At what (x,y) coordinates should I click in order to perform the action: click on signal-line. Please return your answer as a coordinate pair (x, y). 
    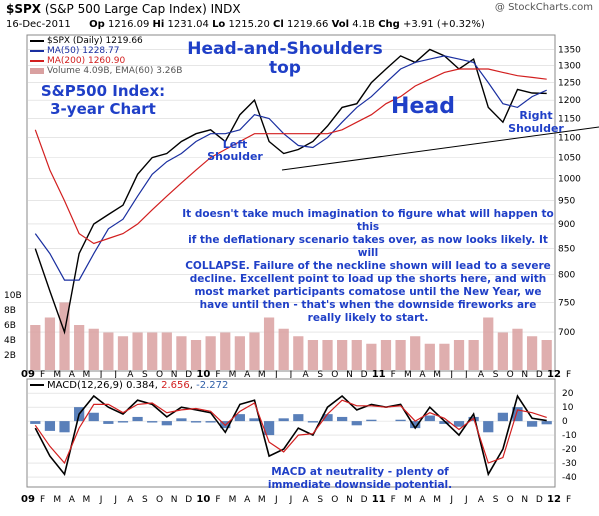
    Looking at the image, I should click on (290, 432).